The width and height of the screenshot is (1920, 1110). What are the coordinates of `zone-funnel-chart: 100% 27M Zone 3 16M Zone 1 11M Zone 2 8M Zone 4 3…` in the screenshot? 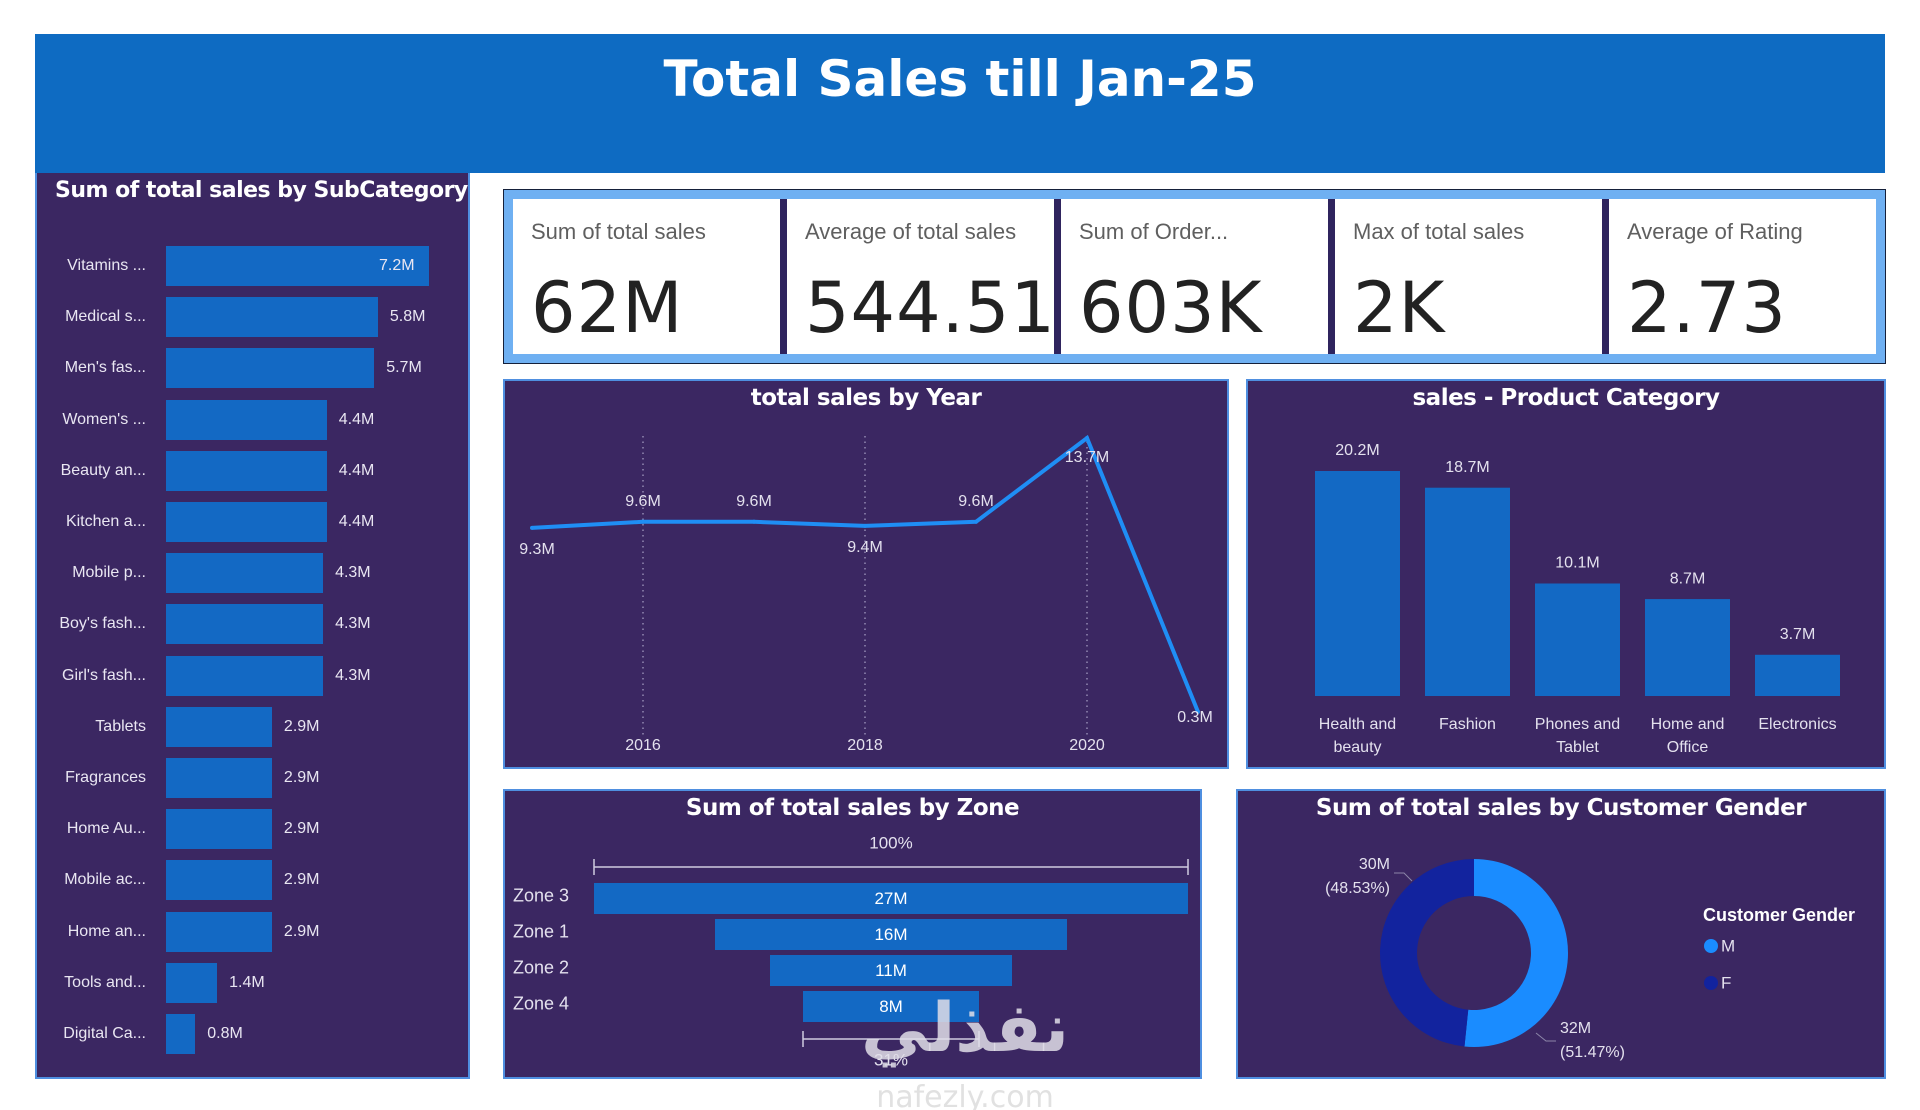 It's located at (851, 951).